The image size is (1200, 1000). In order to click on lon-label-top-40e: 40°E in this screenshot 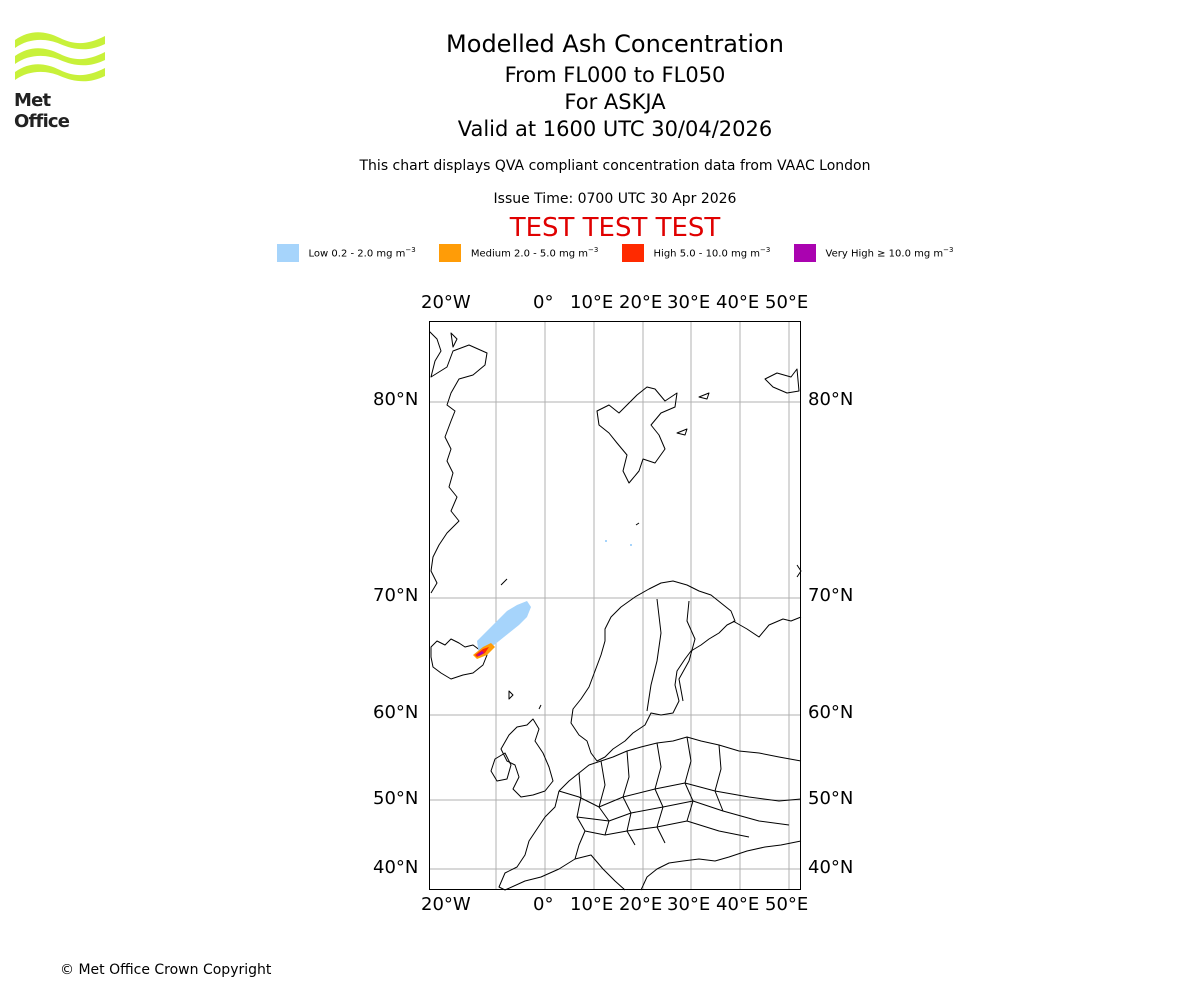, I will do `click(738, 302)`.